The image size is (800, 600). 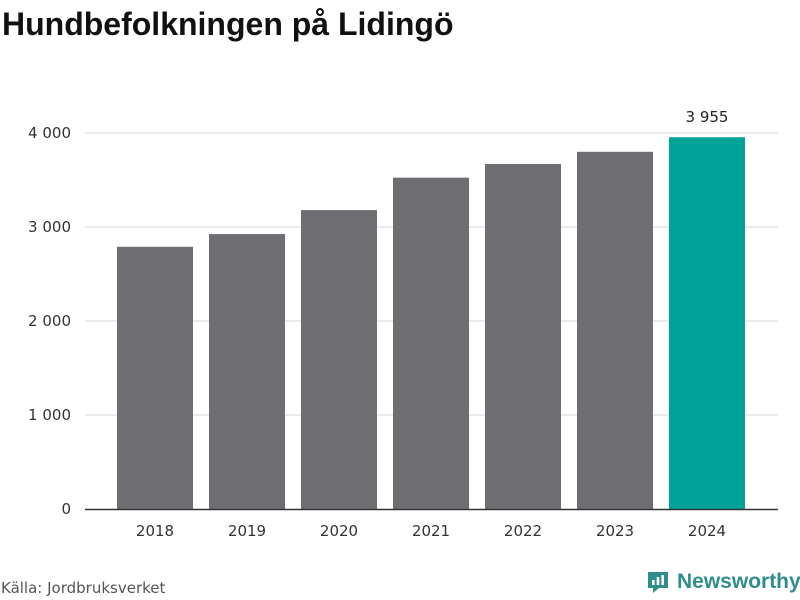 I want to click on newsworthy-logo-icon, so click(x=658, y=582).